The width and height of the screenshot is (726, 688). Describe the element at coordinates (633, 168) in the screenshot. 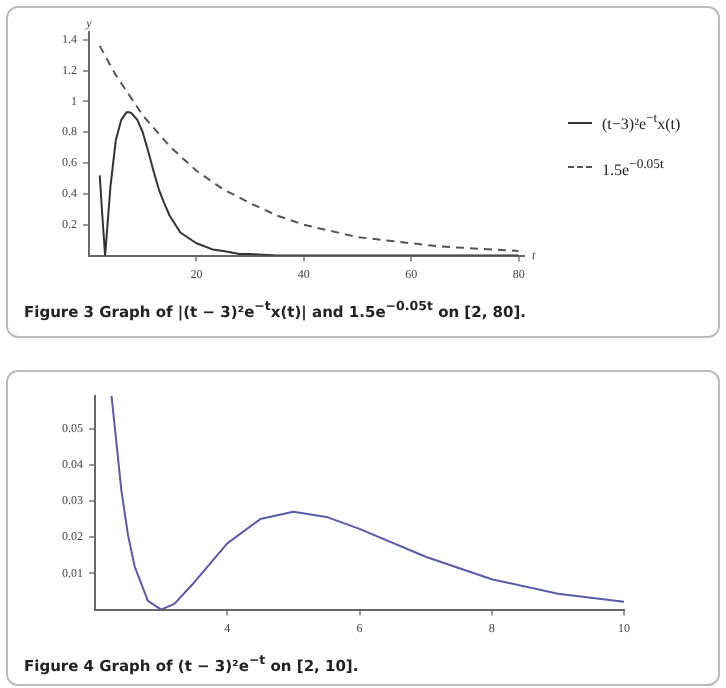

I see `legend-label: 1.5e$^{−0.05t}$` at that location.